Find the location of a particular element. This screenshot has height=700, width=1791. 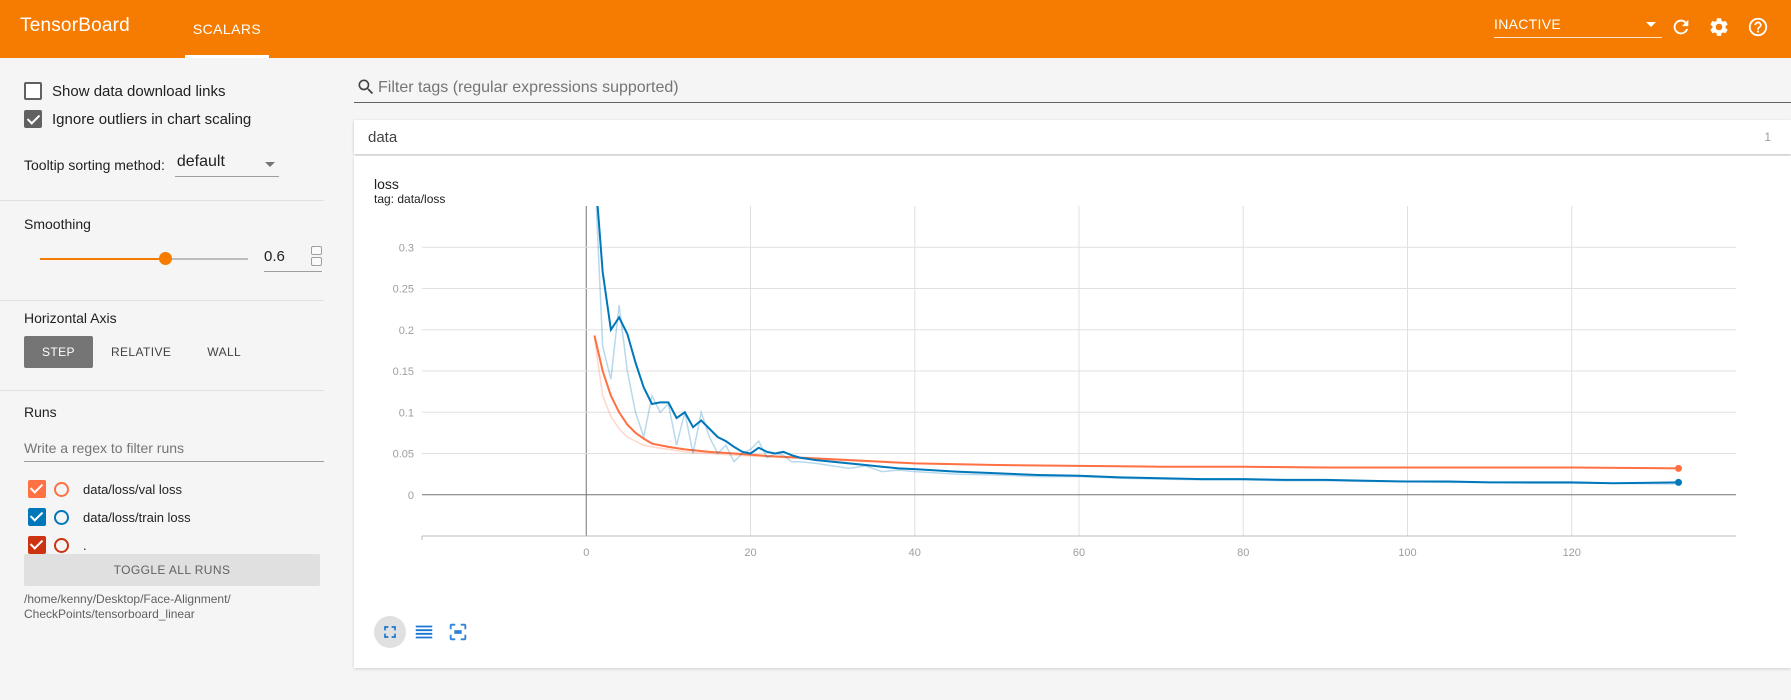

horizontal-axis-options: STEP RELATIVE WALL is located at coordinates (141, 352).